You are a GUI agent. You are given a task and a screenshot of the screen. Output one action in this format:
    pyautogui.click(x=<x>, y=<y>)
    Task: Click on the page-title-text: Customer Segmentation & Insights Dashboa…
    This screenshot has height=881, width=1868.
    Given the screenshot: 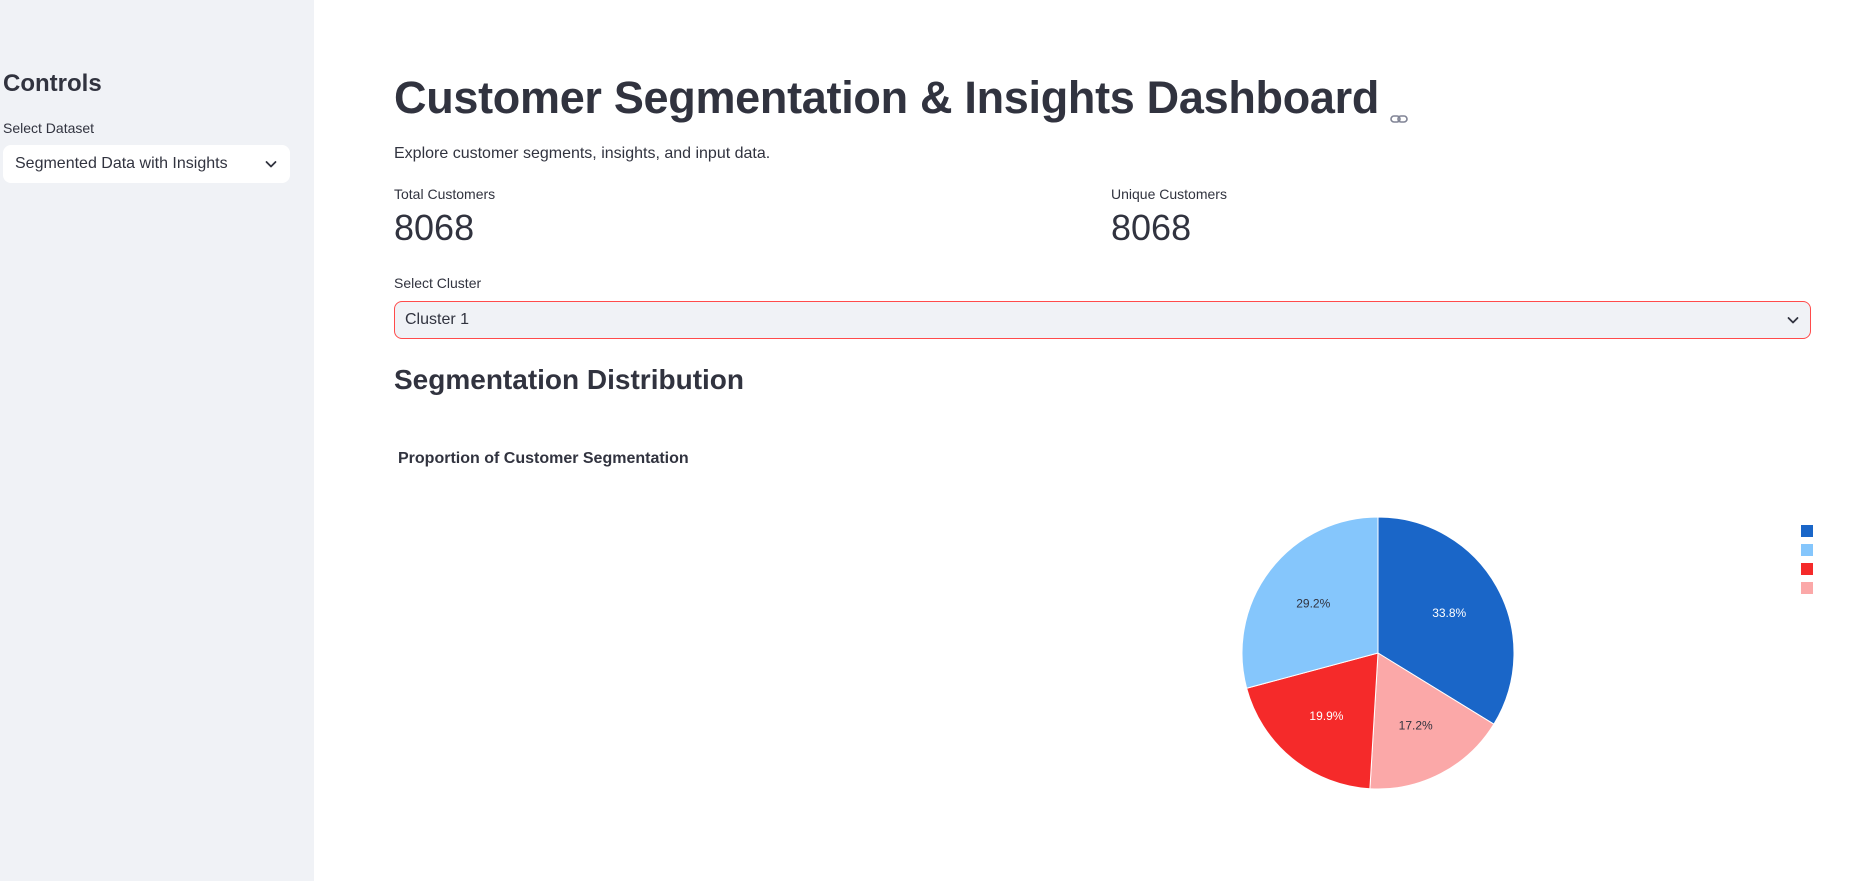 What is the action you would take?
    pyautogui.click(x=887, y=97)
    